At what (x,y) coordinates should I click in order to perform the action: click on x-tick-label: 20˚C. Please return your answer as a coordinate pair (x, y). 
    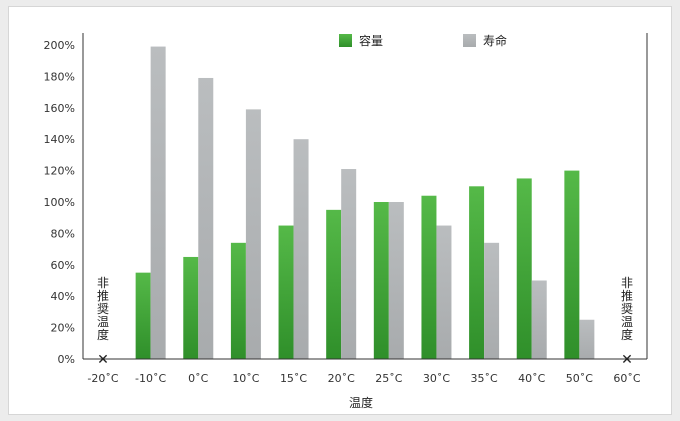
    Looking at the image, I should click on (341, 378).